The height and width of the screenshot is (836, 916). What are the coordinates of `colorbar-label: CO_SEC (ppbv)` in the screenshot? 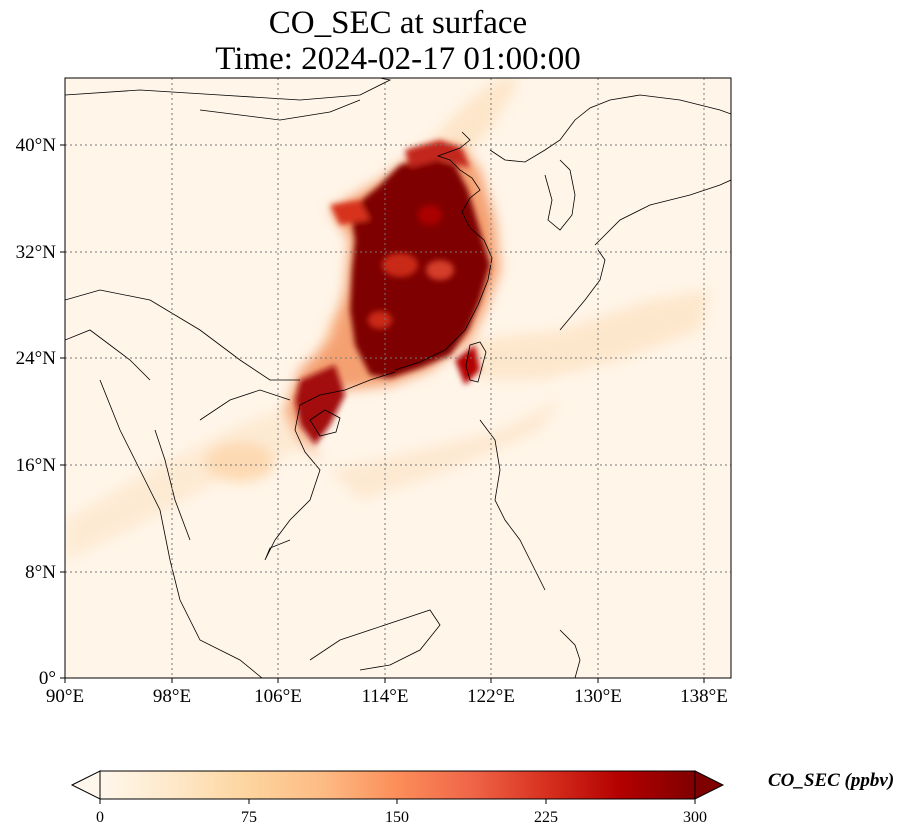 It's located at (831, 780).